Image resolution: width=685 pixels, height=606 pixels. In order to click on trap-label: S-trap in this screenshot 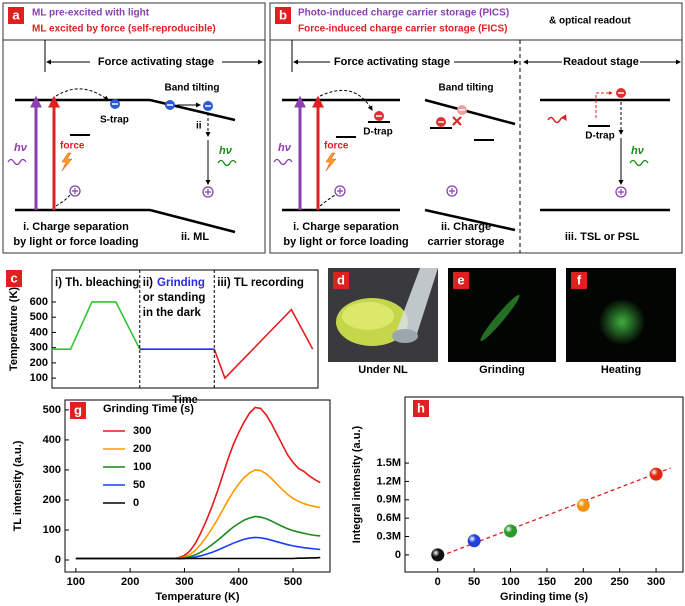, I will do `click(114, 120)`.